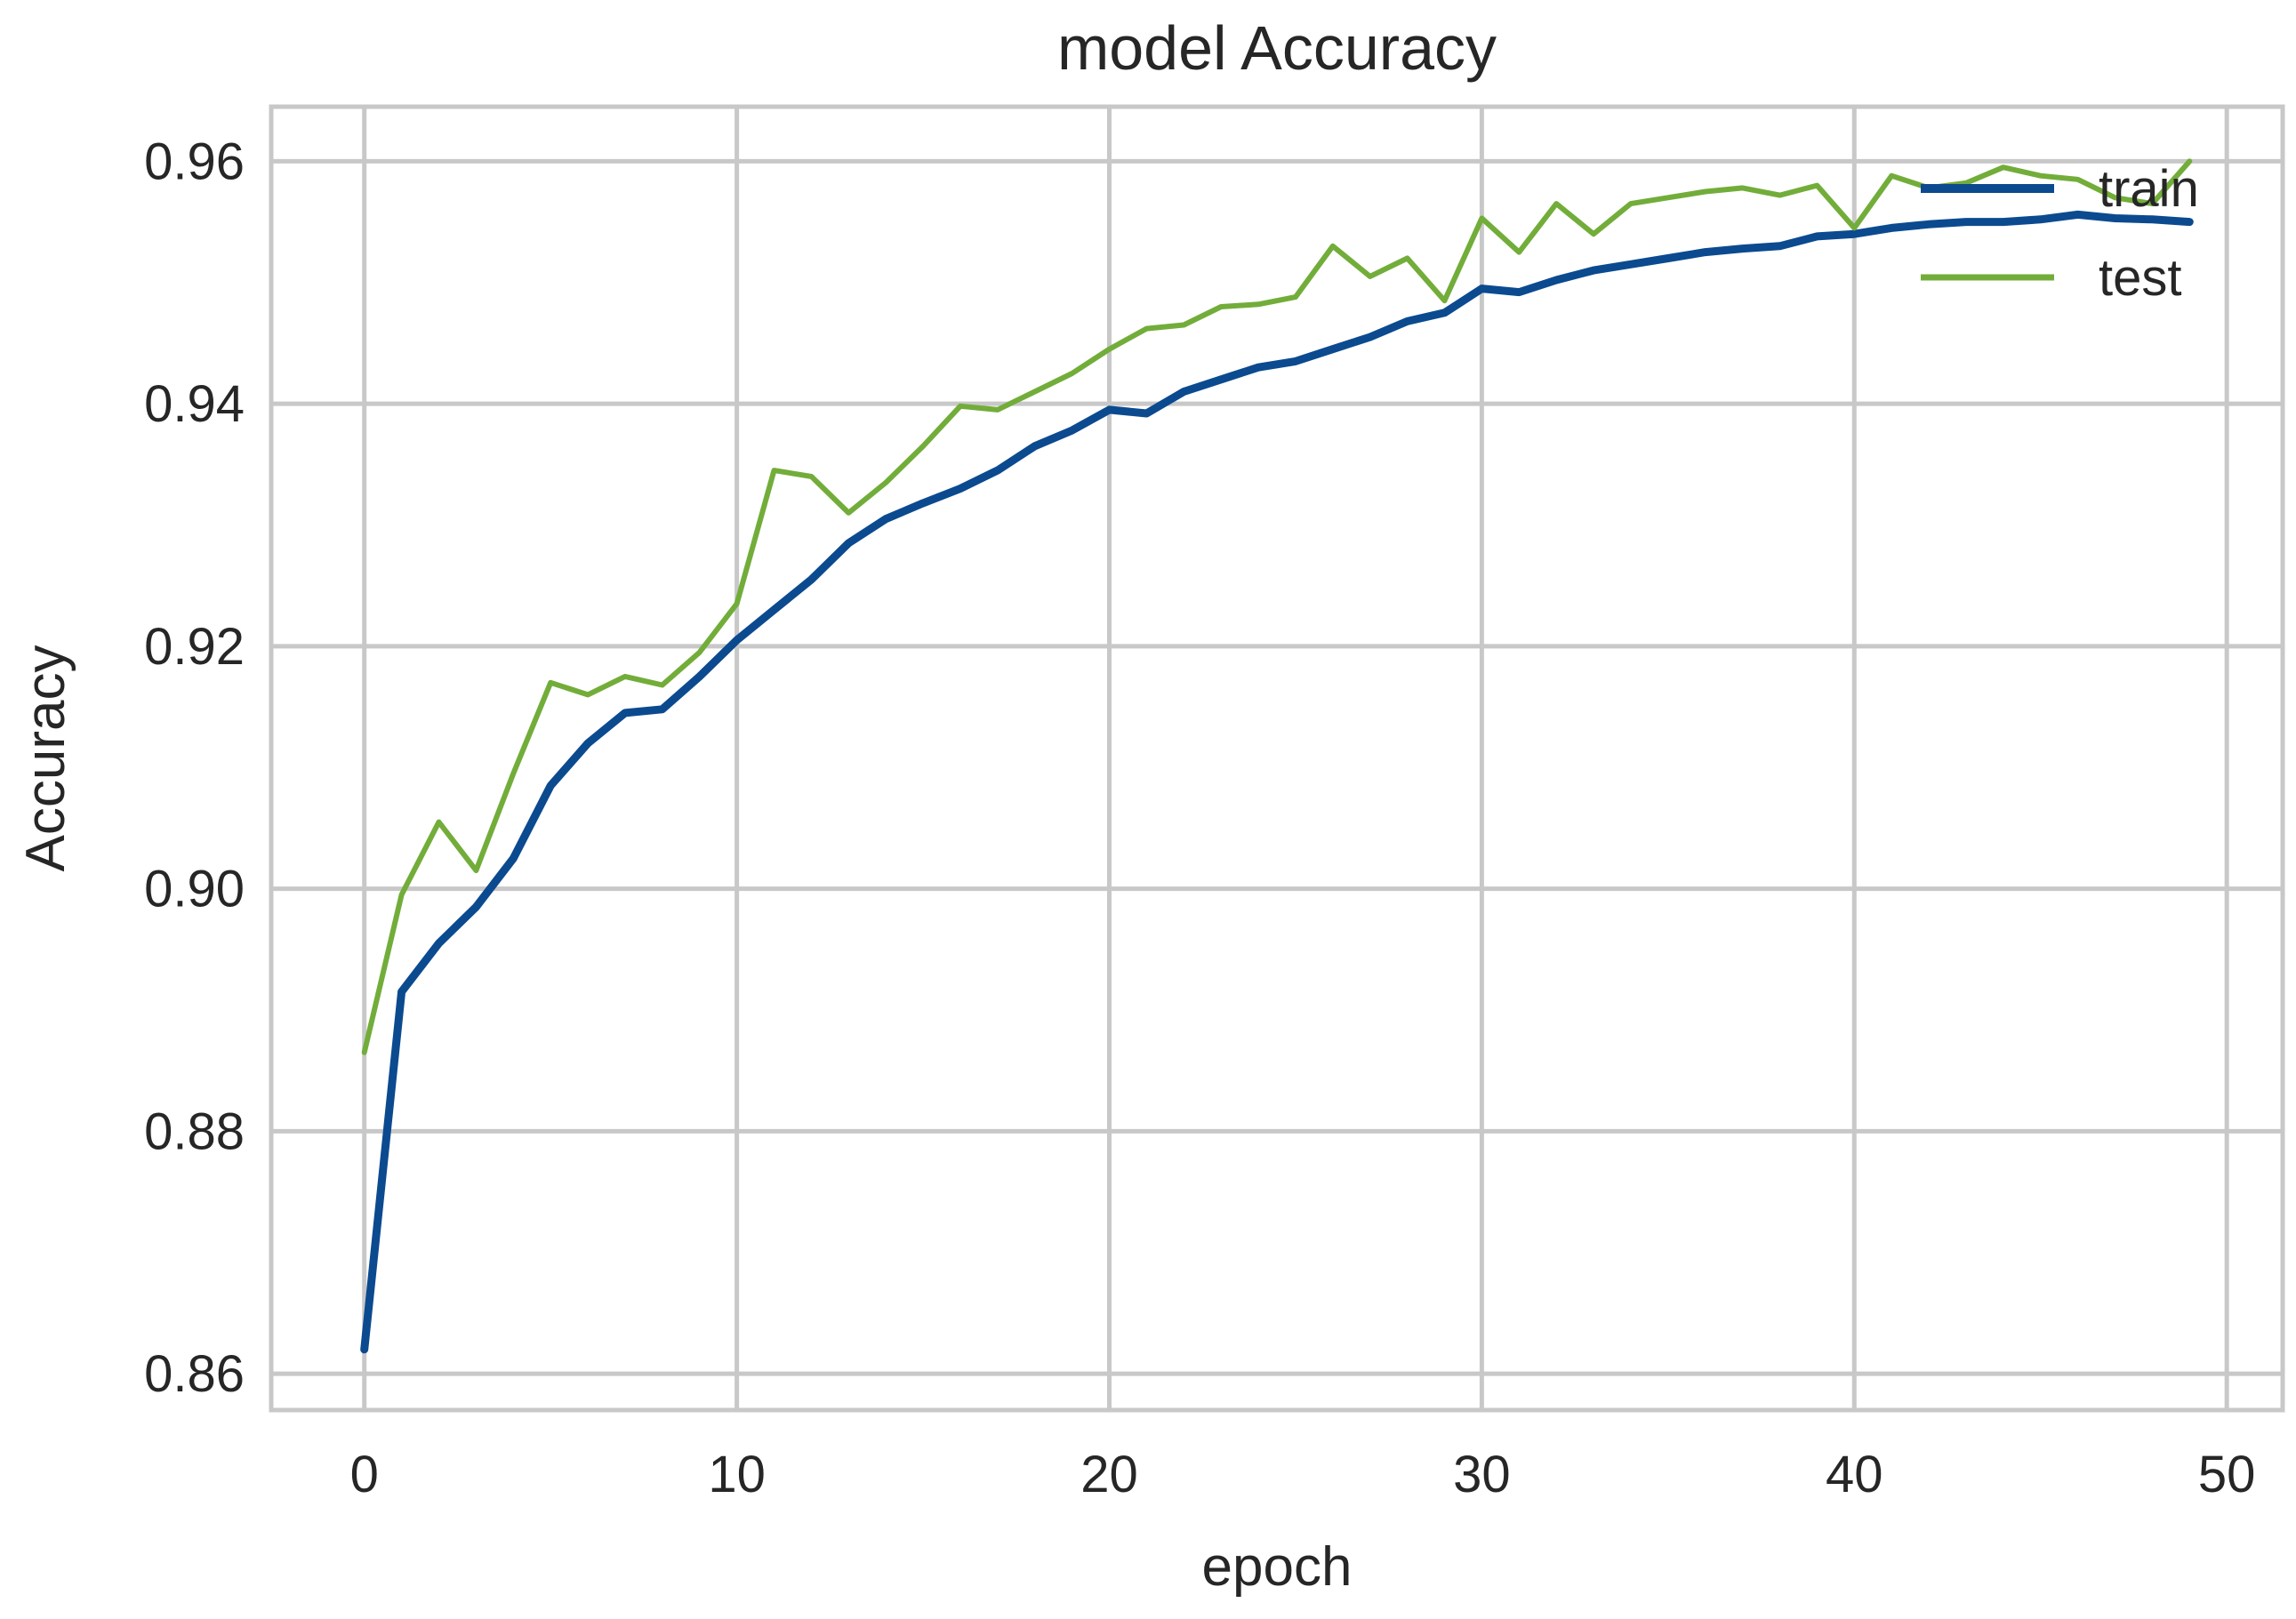 The width and height of the screenshot is (2296, 1619). What do you see at coordinates (1277, 1567) in the screenshot?
I see `x-axis-label: epoch` at bounding box center [1277, 1567].